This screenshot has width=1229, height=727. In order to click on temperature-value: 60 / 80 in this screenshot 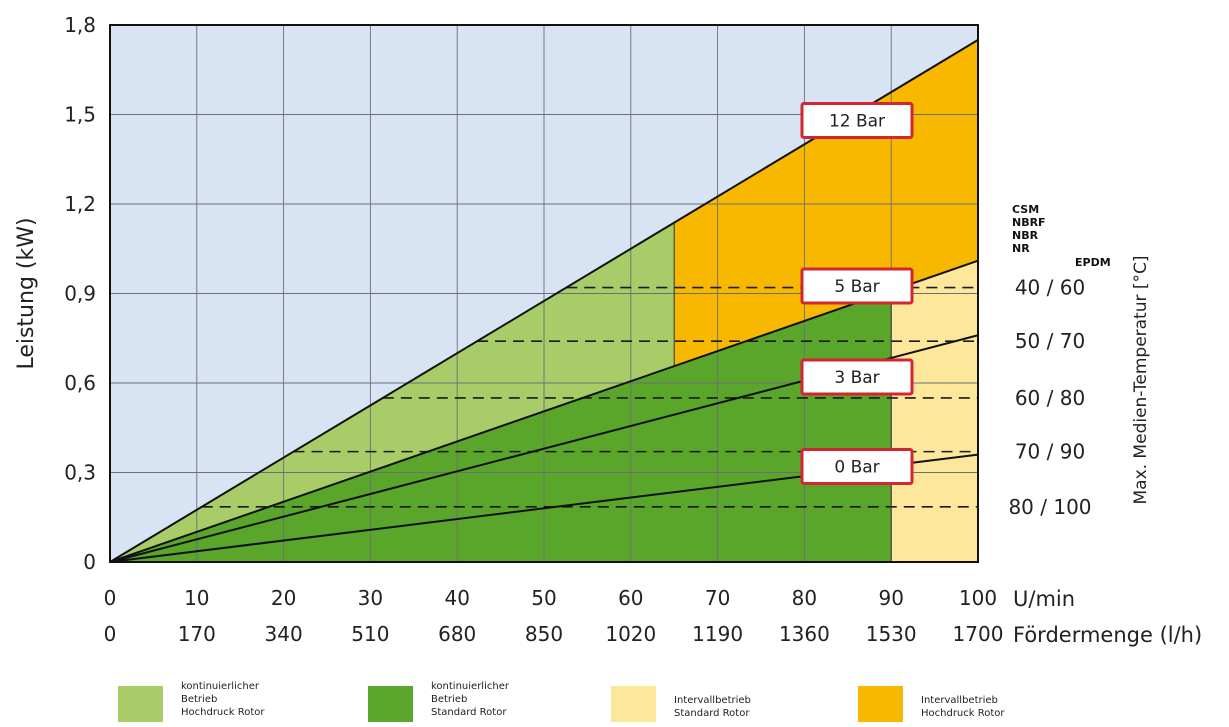, I will do `click(1050, 398)`.